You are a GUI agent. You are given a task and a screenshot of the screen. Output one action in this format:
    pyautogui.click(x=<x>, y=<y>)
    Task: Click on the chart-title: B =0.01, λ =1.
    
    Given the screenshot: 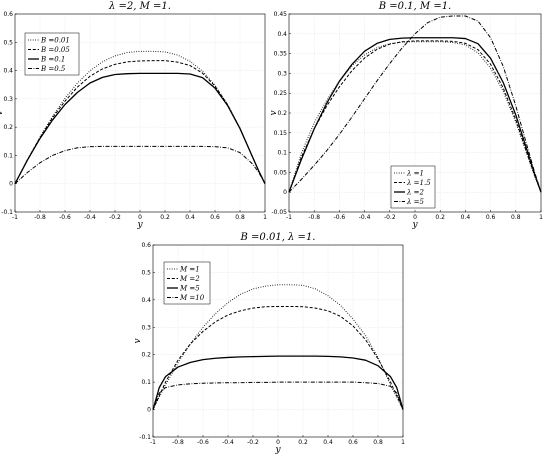 What is the action you would take?
    pyautogui.click(x=278, y=237)
    